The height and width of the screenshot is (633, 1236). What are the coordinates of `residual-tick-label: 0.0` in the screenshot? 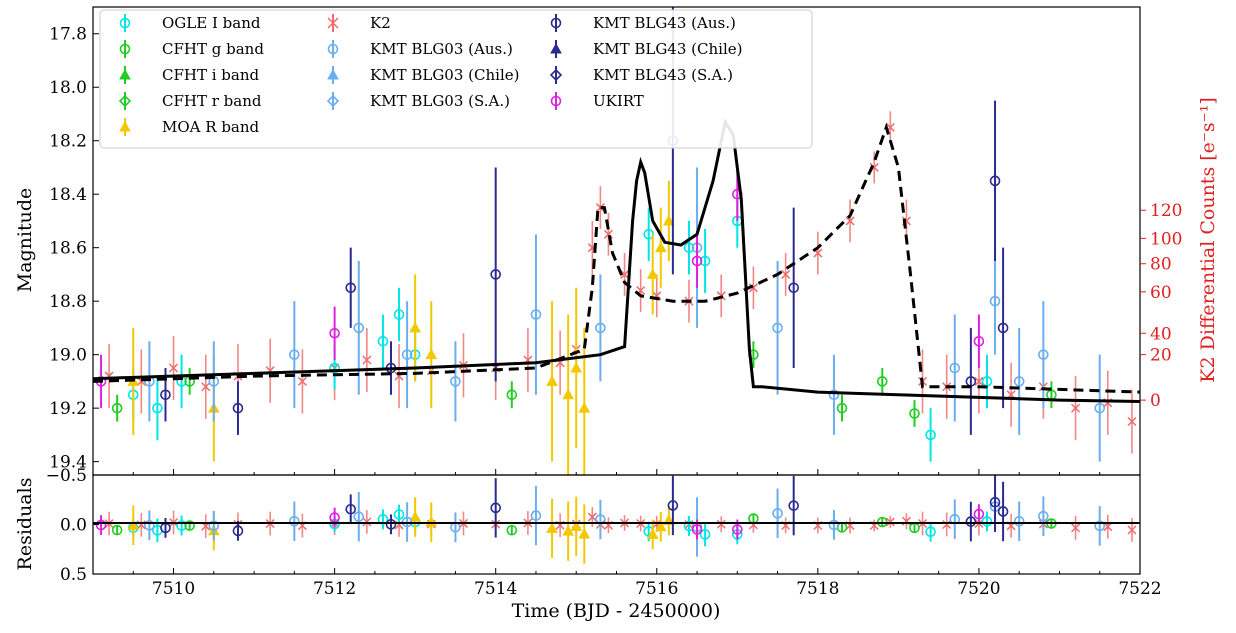 It's located at (73, 526).